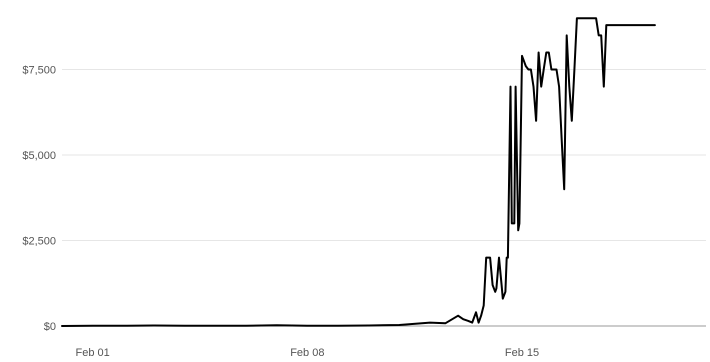 The height and width of the screenshot is (362, 710). Describe the element at coordinates (522, 353) in the screenshot. I see `x-tick-label: Feb 15` at that location.